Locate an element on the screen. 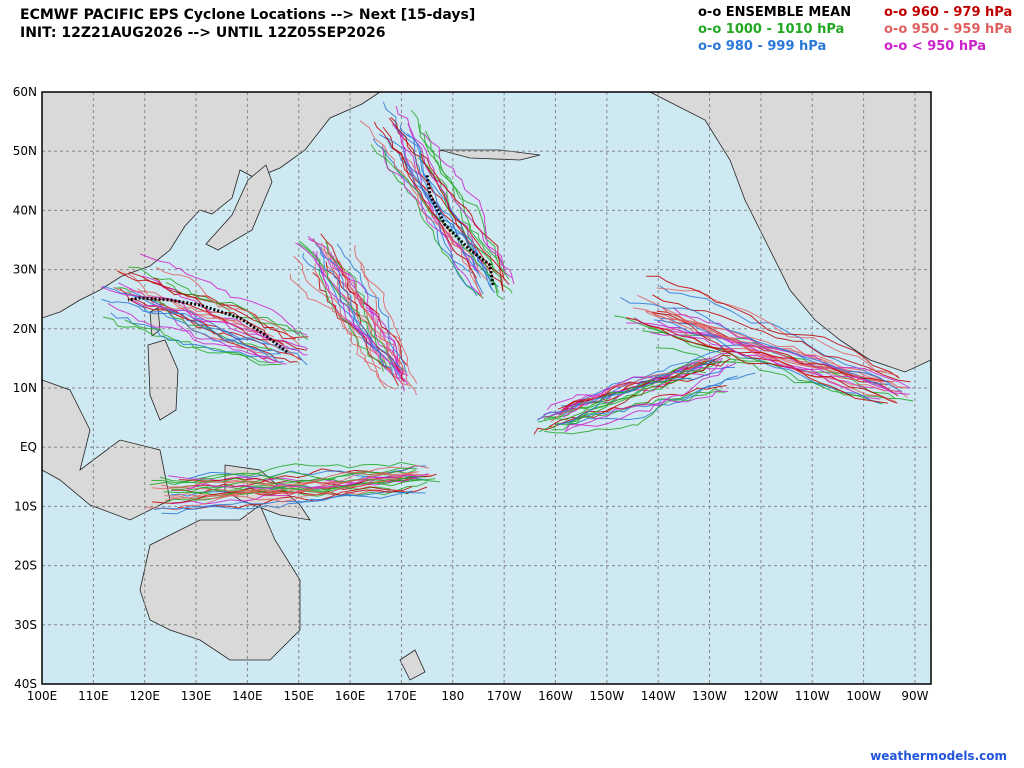  x-tick-label: 180 is located at coordinates (452, 696).